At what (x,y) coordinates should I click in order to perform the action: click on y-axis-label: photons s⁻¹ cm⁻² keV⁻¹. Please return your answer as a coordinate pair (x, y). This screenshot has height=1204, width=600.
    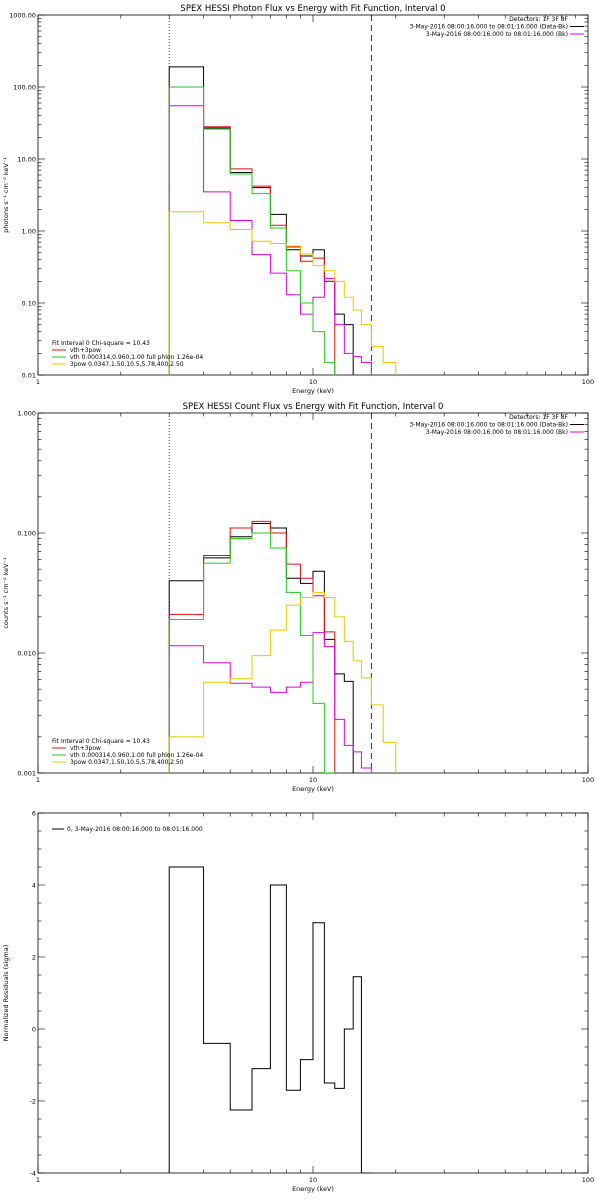
    Looking at the image, I should click on (6, 195).